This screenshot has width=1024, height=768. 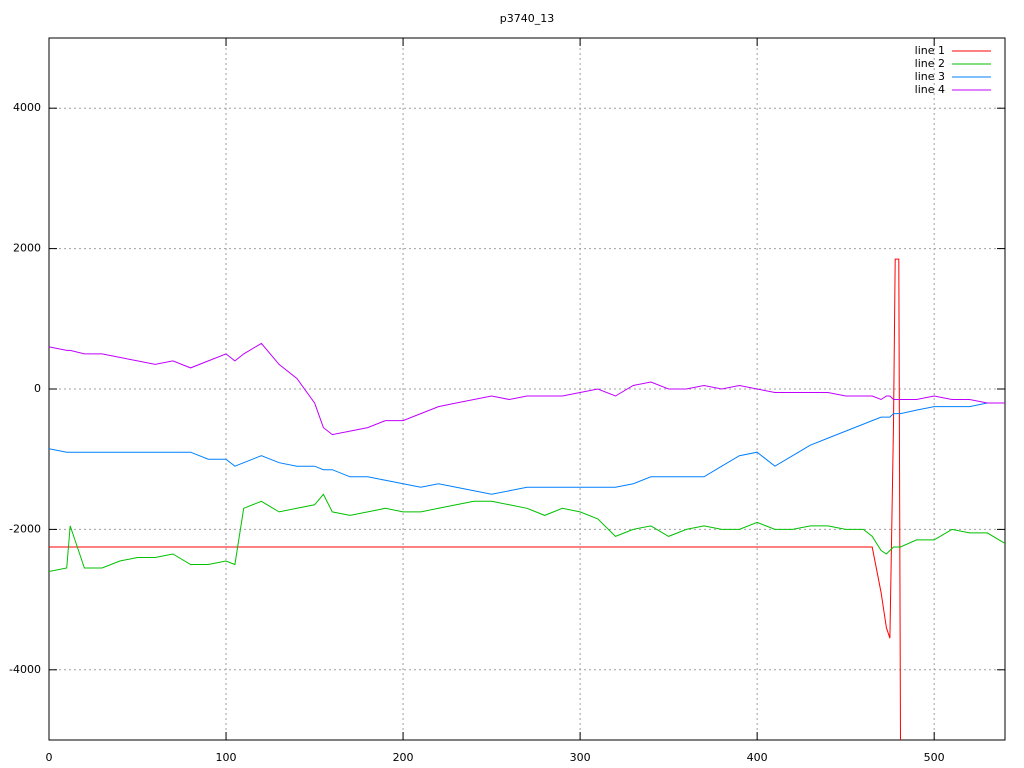 I want to click on legend-label: line 1, so click(x=930, y=50).